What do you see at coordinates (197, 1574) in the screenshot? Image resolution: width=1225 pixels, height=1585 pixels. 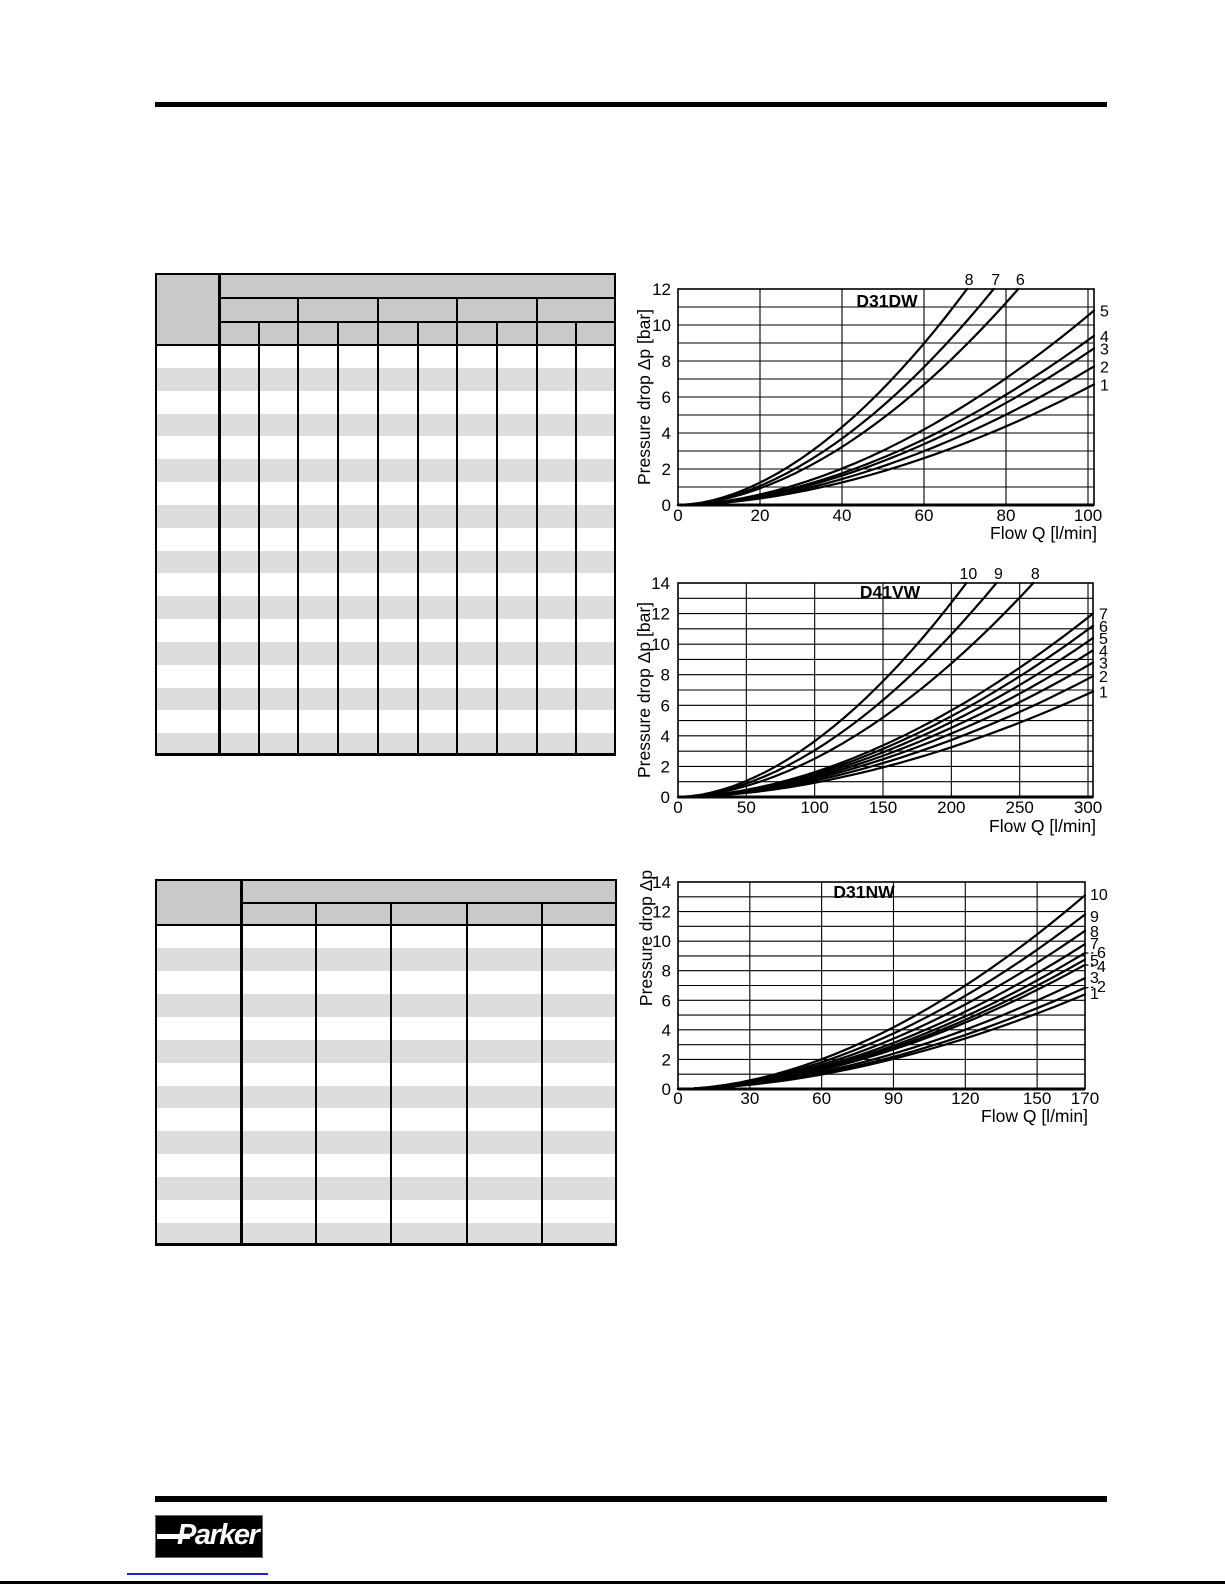 I see `footer-link-line` at bounding box center [197, 1574].